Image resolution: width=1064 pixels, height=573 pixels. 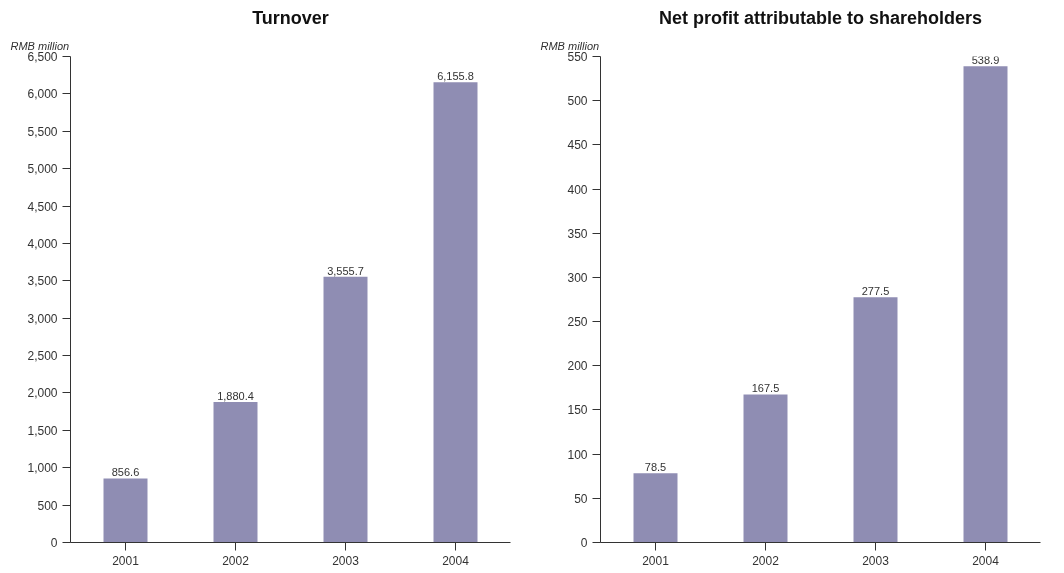 I want to click on y-tick-label: 350, so click(x=577, y=233).